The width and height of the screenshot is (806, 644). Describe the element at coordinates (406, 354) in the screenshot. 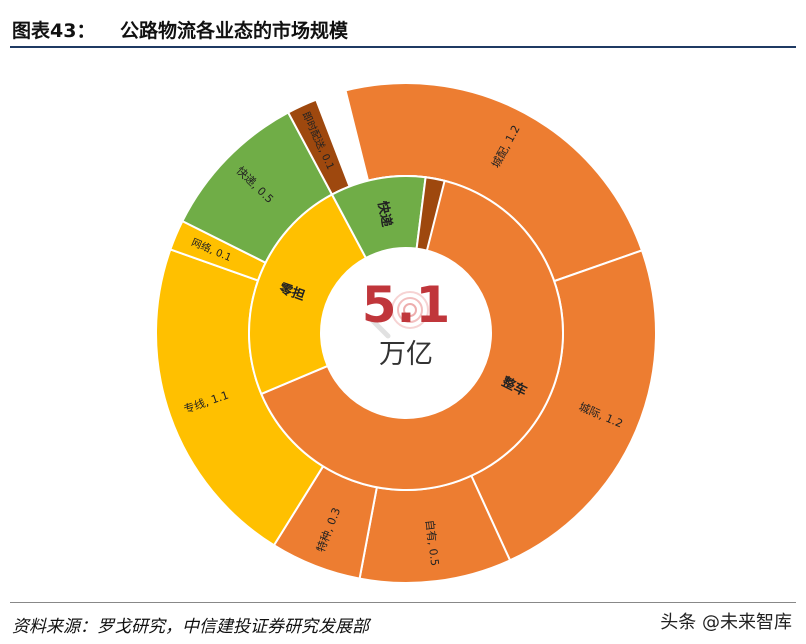

I see `center-unit: 万亿` at that location.